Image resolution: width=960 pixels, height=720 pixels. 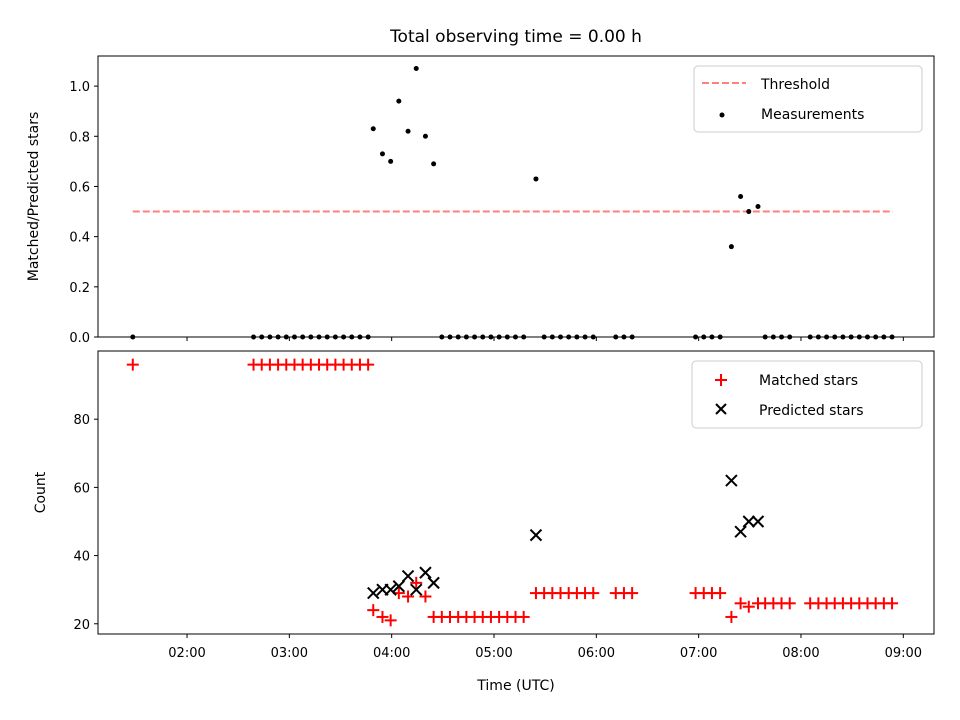 I want to click on x-tick-label: 06:00, so click(x=596, y=653).